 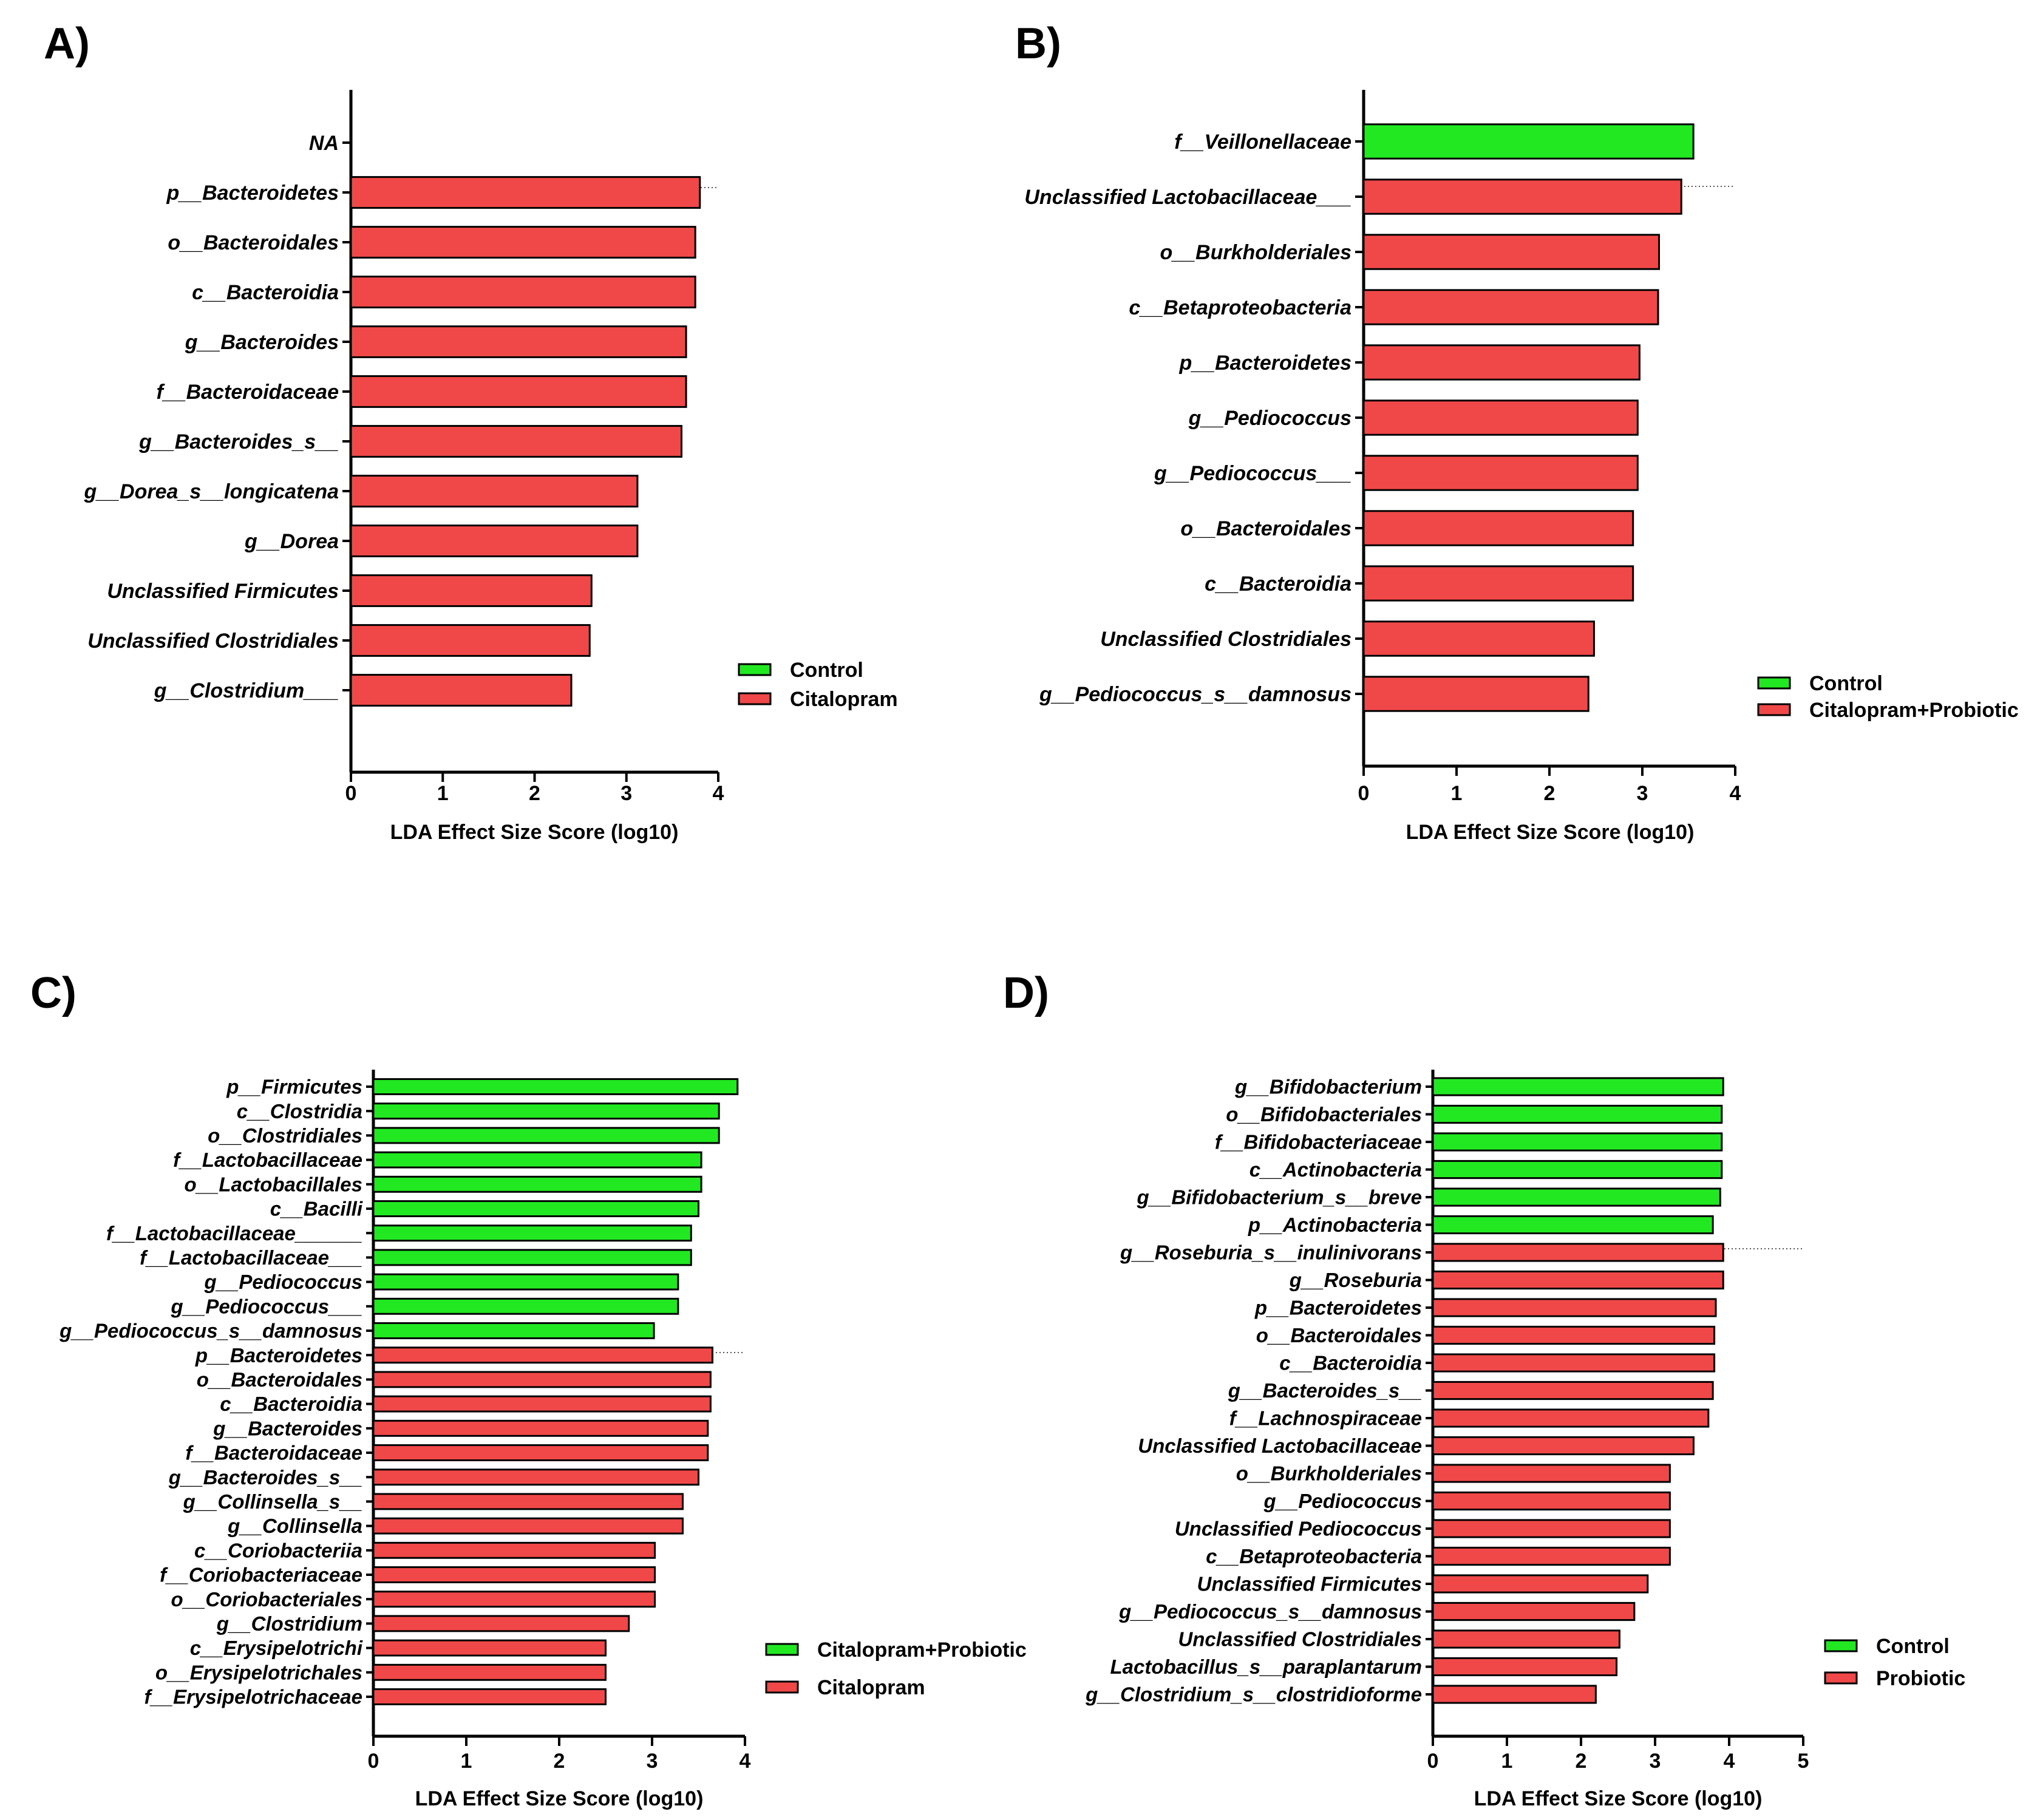 I want to click on category-label: p__Actinobacteria, so click(x=1335, y=1225).